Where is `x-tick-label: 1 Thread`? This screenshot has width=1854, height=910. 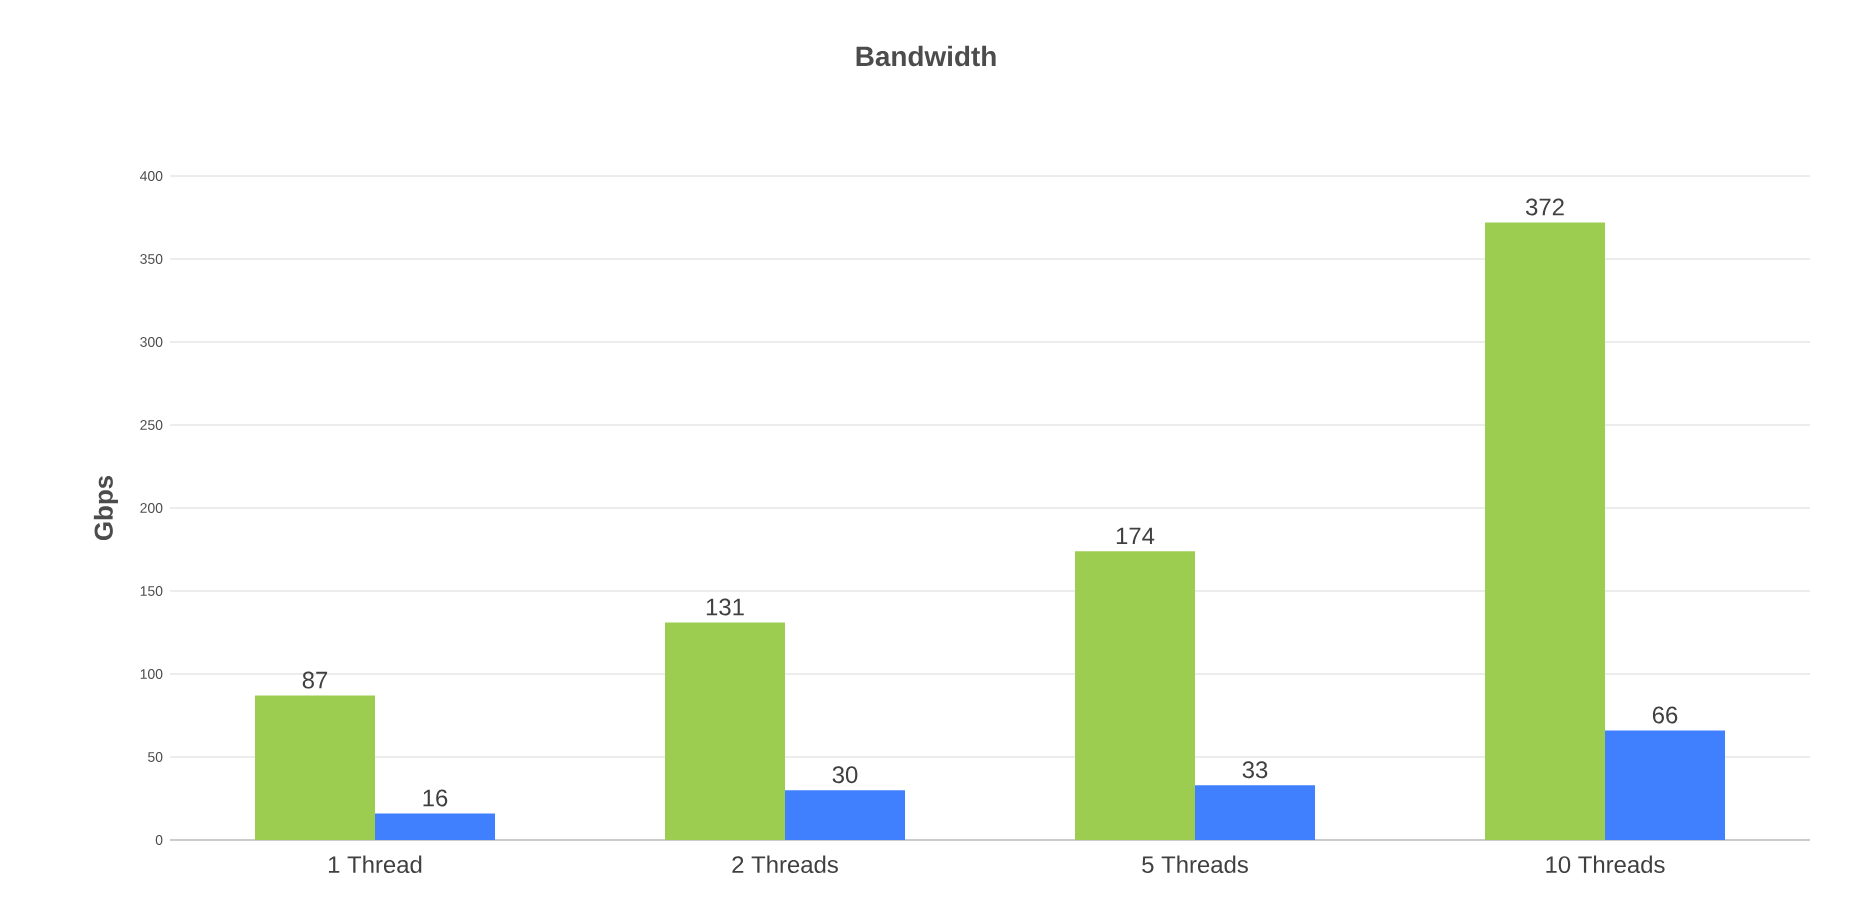 x-tick-label: 1 Thread is located at coordinates (375, 864).